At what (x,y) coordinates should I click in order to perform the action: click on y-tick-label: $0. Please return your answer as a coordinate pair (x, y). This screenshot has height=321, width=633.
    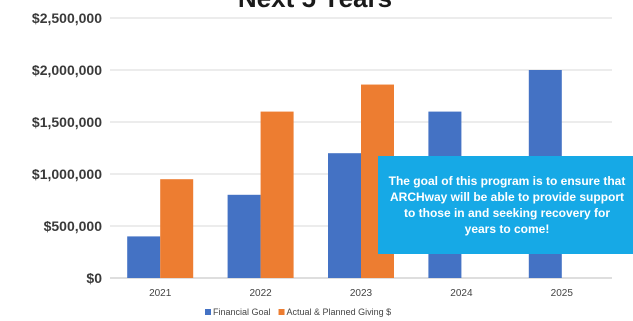
    Looking at the image, I should click on (94, 278).